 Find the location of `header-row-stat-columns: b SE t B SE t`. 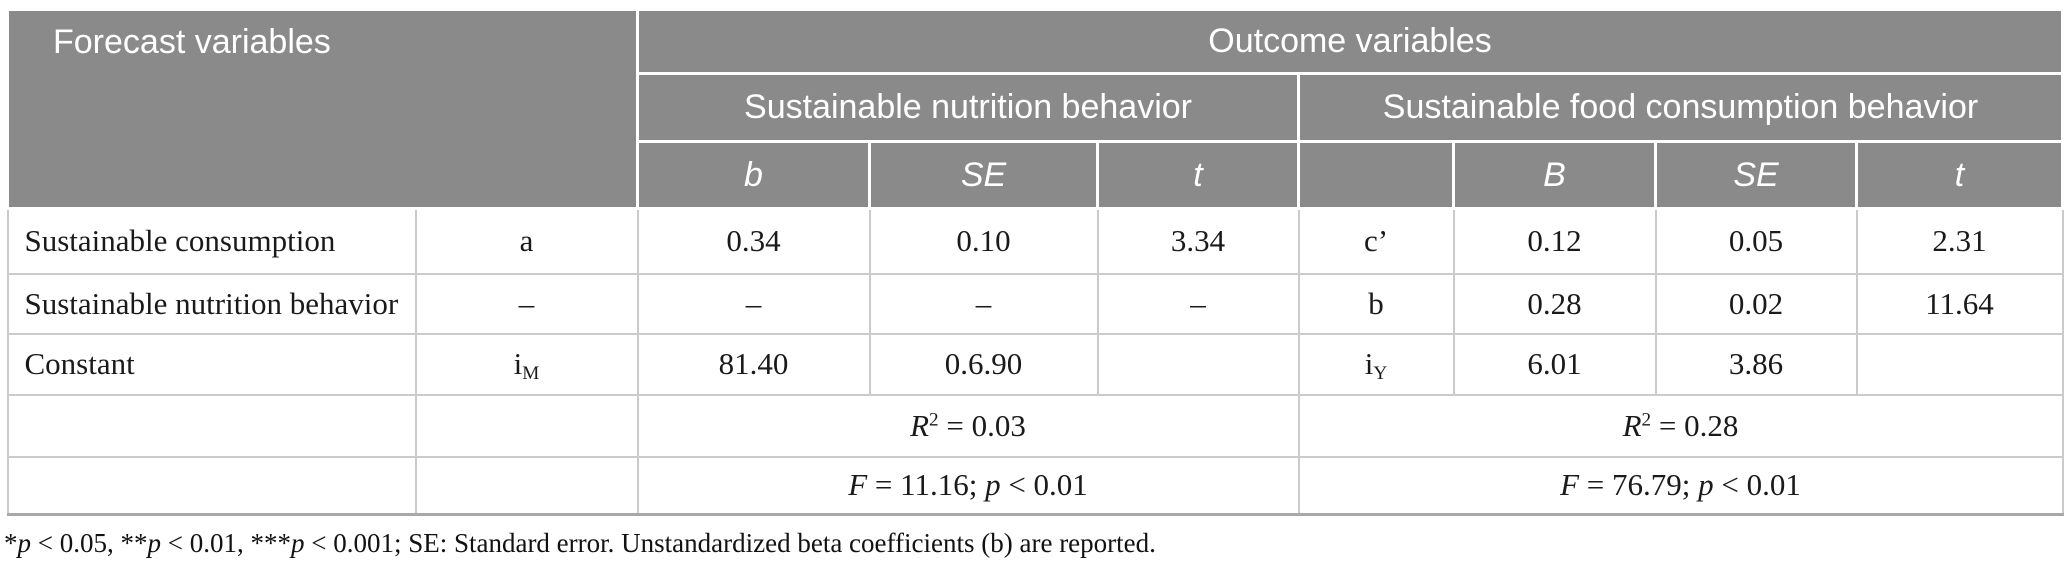

header-row-stat-columns: b SE t B SE t is located at coordinates (1036, 175).